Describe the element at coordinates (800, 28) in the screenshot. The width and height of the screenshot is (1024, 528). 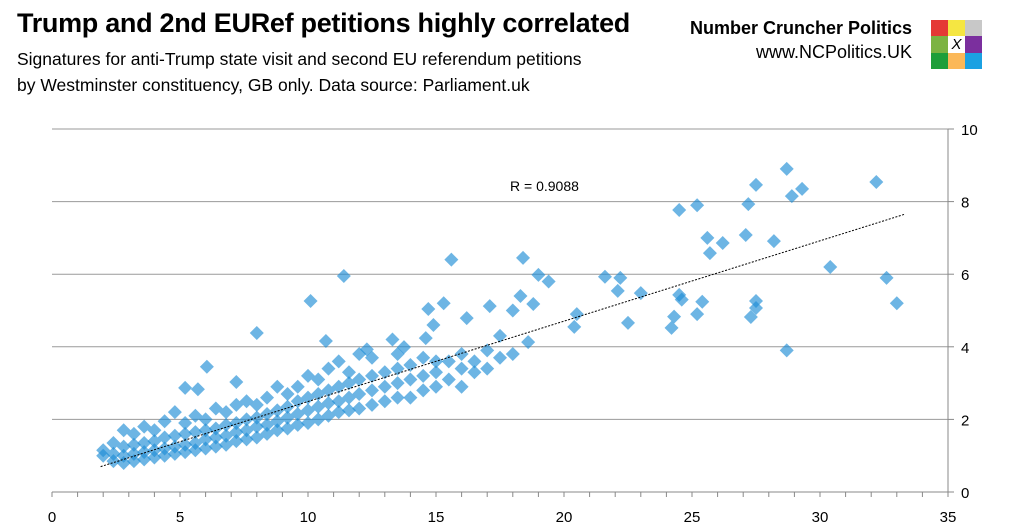
I see `brand-name: Number Cruncher Politics` at that location.